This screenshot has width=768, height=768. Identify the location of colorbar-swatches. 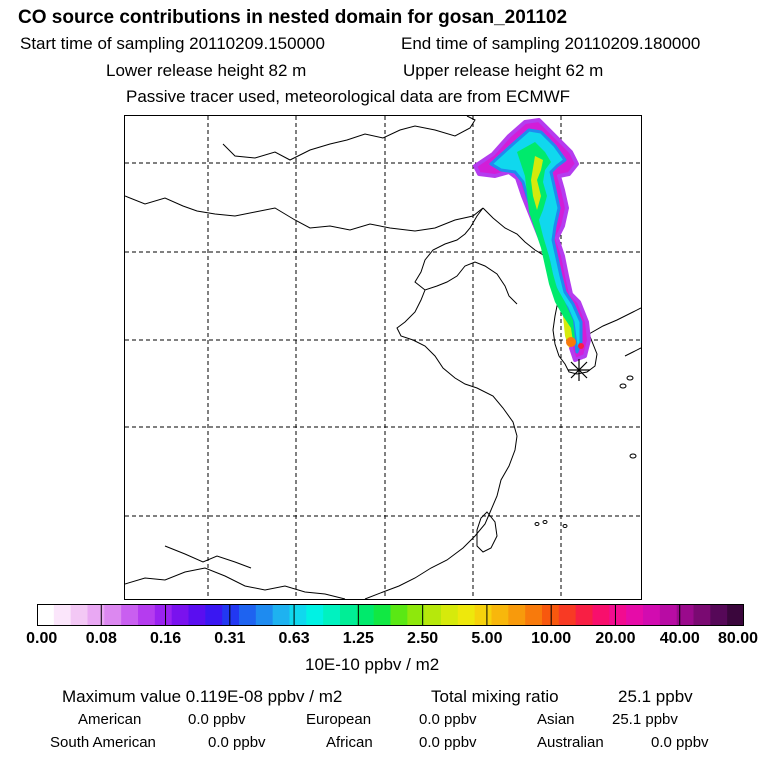
(390, 615).